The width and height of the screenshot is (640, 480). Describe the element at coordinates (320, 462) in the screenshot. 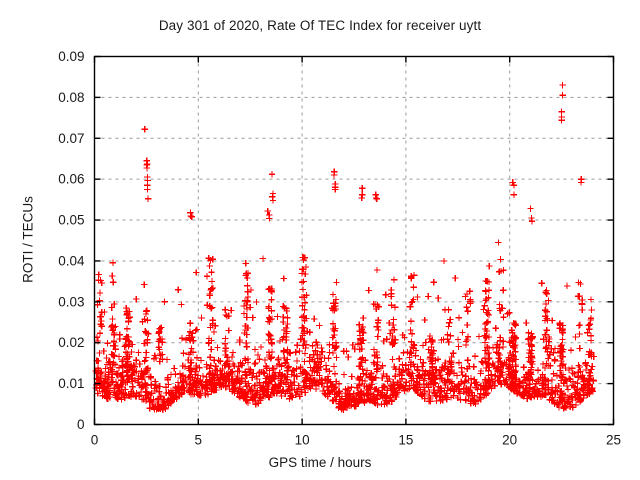

I see `x-axis-label: GPS time / hours` at that location.